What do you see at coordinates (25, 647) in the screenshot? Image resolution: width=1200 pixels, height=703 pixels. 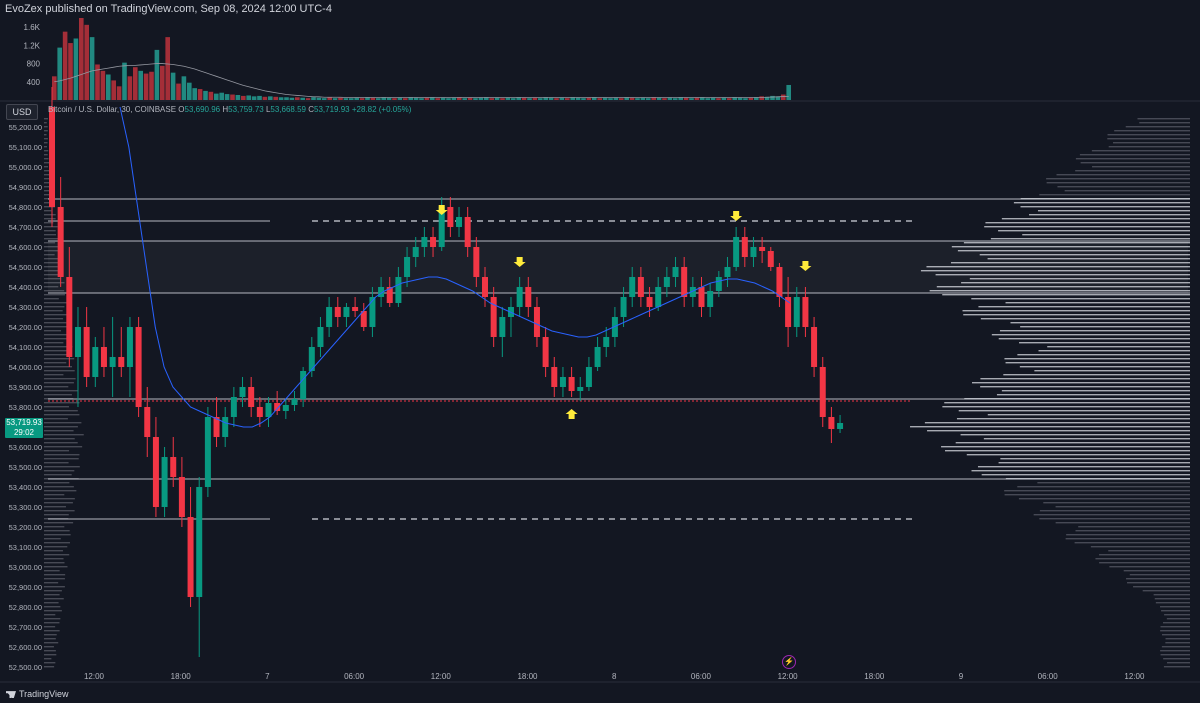 I see `price-tick-label: 52,600.00` at bounding box center [25, 647].